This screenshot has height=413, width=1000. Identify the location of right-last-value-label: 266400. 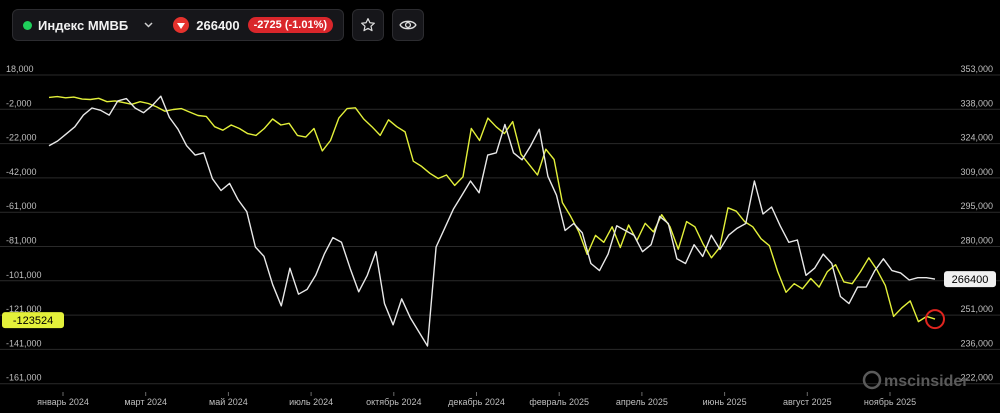
(970, 280).